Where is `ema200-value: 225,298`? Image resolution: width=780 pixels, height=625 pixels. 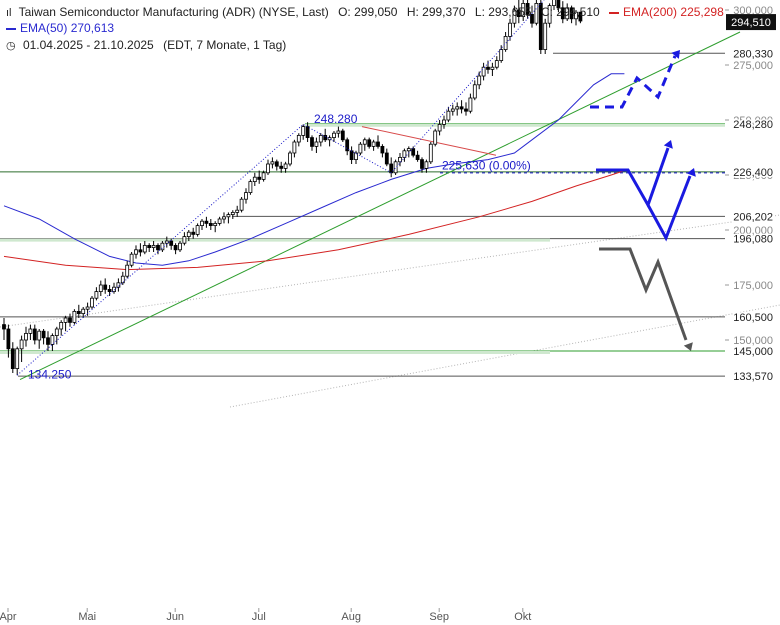
ema200-value: 225,298 is located at coordinates (702, 12).